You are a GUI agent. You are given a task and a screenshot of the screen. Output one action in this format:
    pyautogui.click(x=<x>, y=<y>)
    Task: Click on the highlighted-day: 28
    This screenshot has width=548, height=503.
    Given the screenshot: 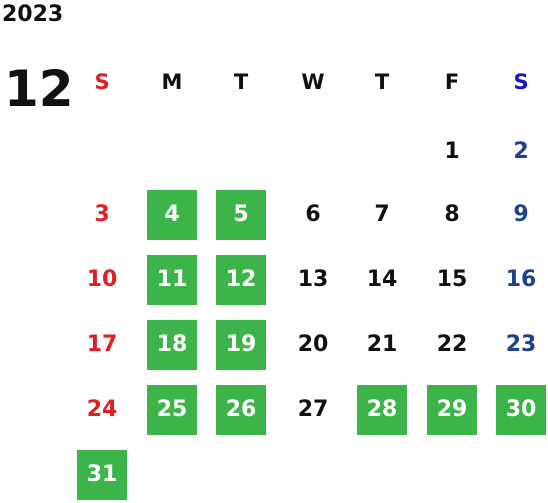 What is the action you would take?
    pyautogui.click(x=382, y=410)
    